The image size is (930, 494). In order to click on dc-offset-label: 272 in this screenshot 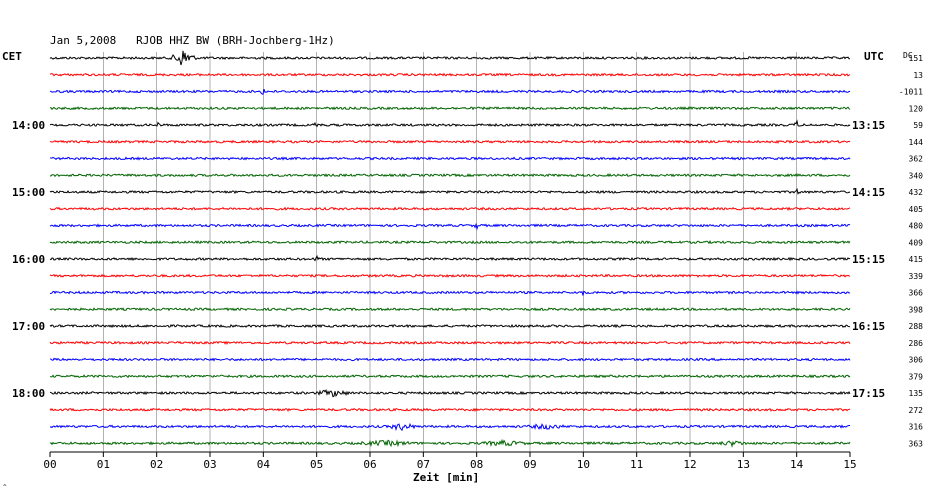, I will do `click(916, 410)`.